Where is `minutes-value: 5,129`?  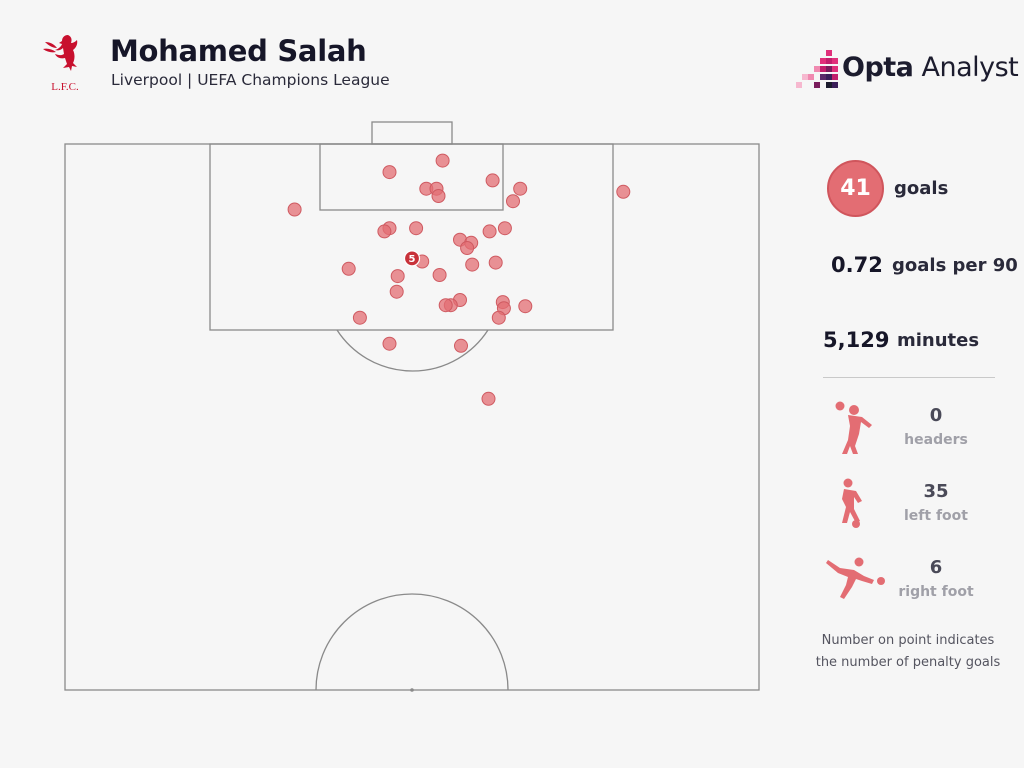 minutes-value: 5,129 is located at coordinates (856, 340).